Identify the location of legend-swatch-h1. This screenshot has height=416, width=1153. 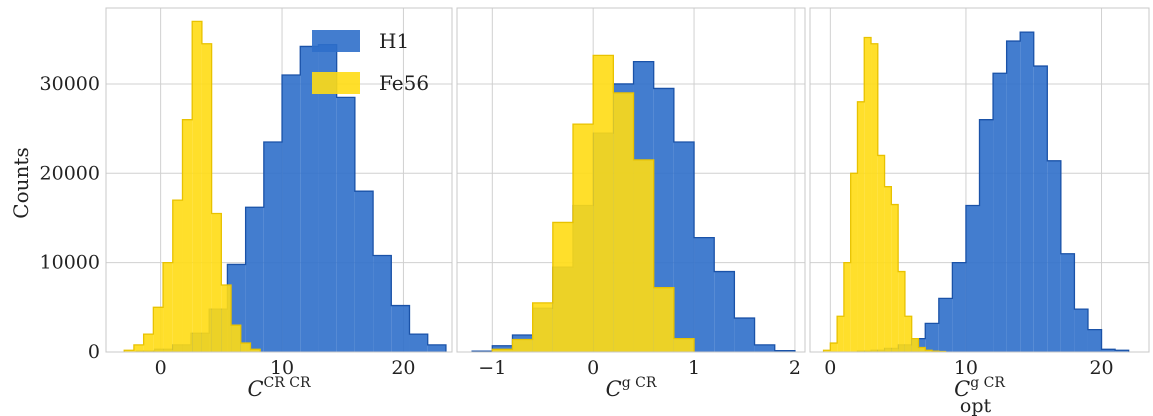
(336, 41).